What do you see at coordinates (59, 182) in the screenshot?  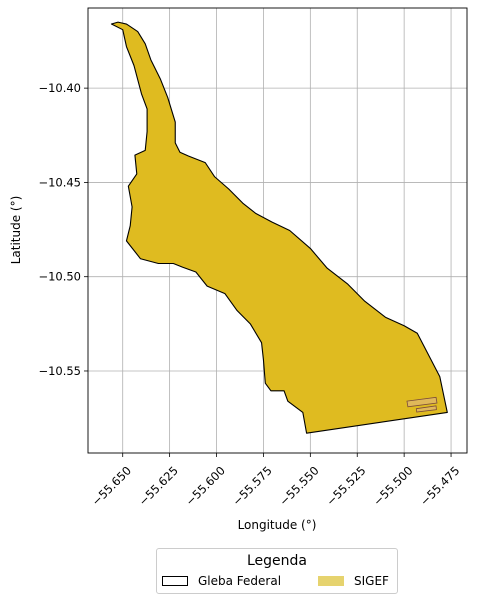 I see `y-tick-label: −10.45` at bounding box center [59, 182].